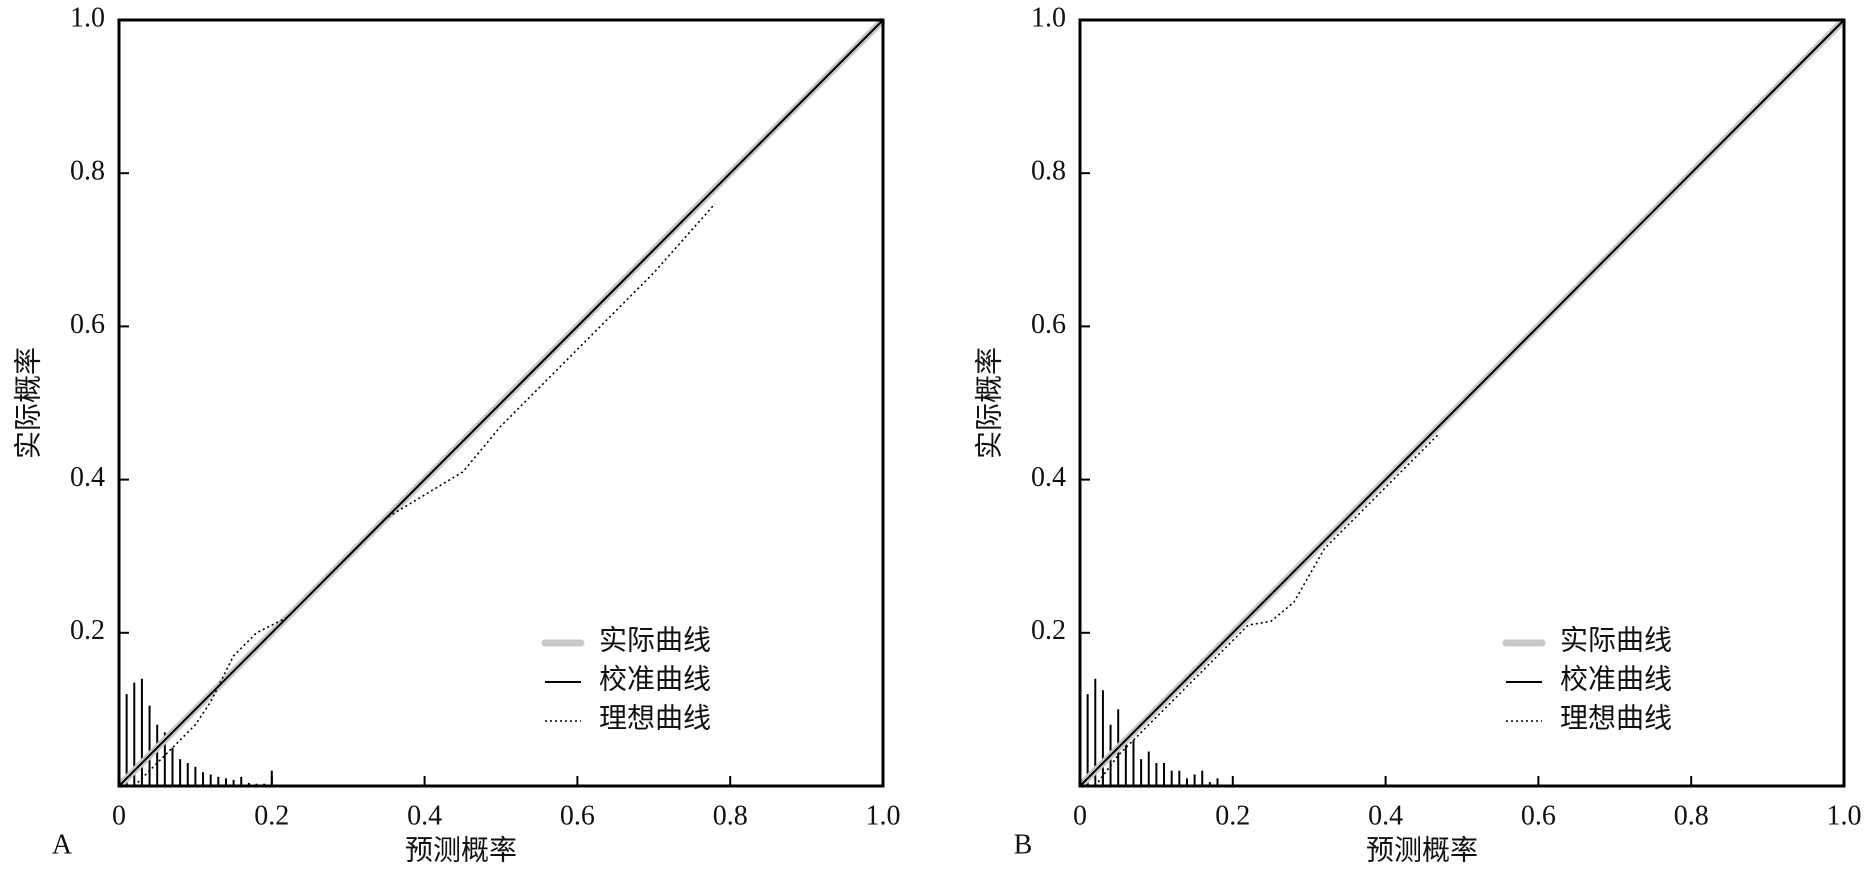 This screenshot has height=877, width=1867. What do you see at coordinates (62, 844) in the screenshot?
I see `panel-label: A` at bounding box center [62, 844].